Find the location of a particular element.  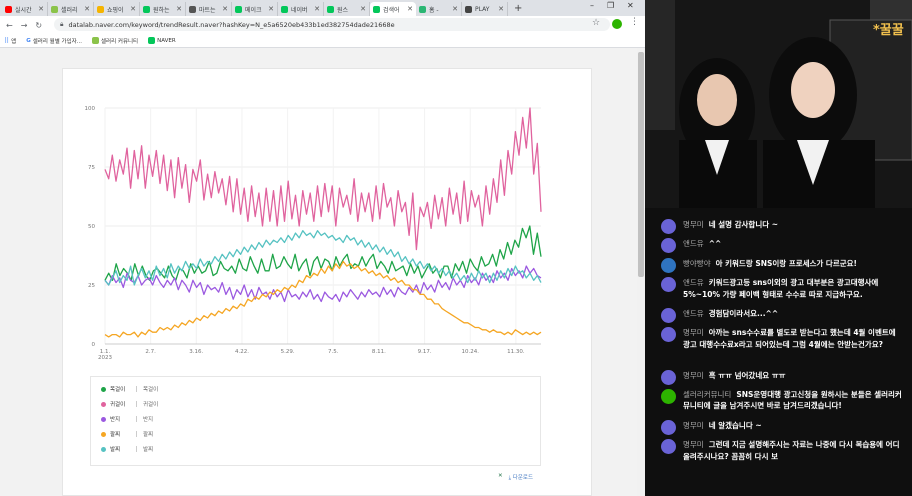

tab-title: 원스 is located at coordinates (343, 10).